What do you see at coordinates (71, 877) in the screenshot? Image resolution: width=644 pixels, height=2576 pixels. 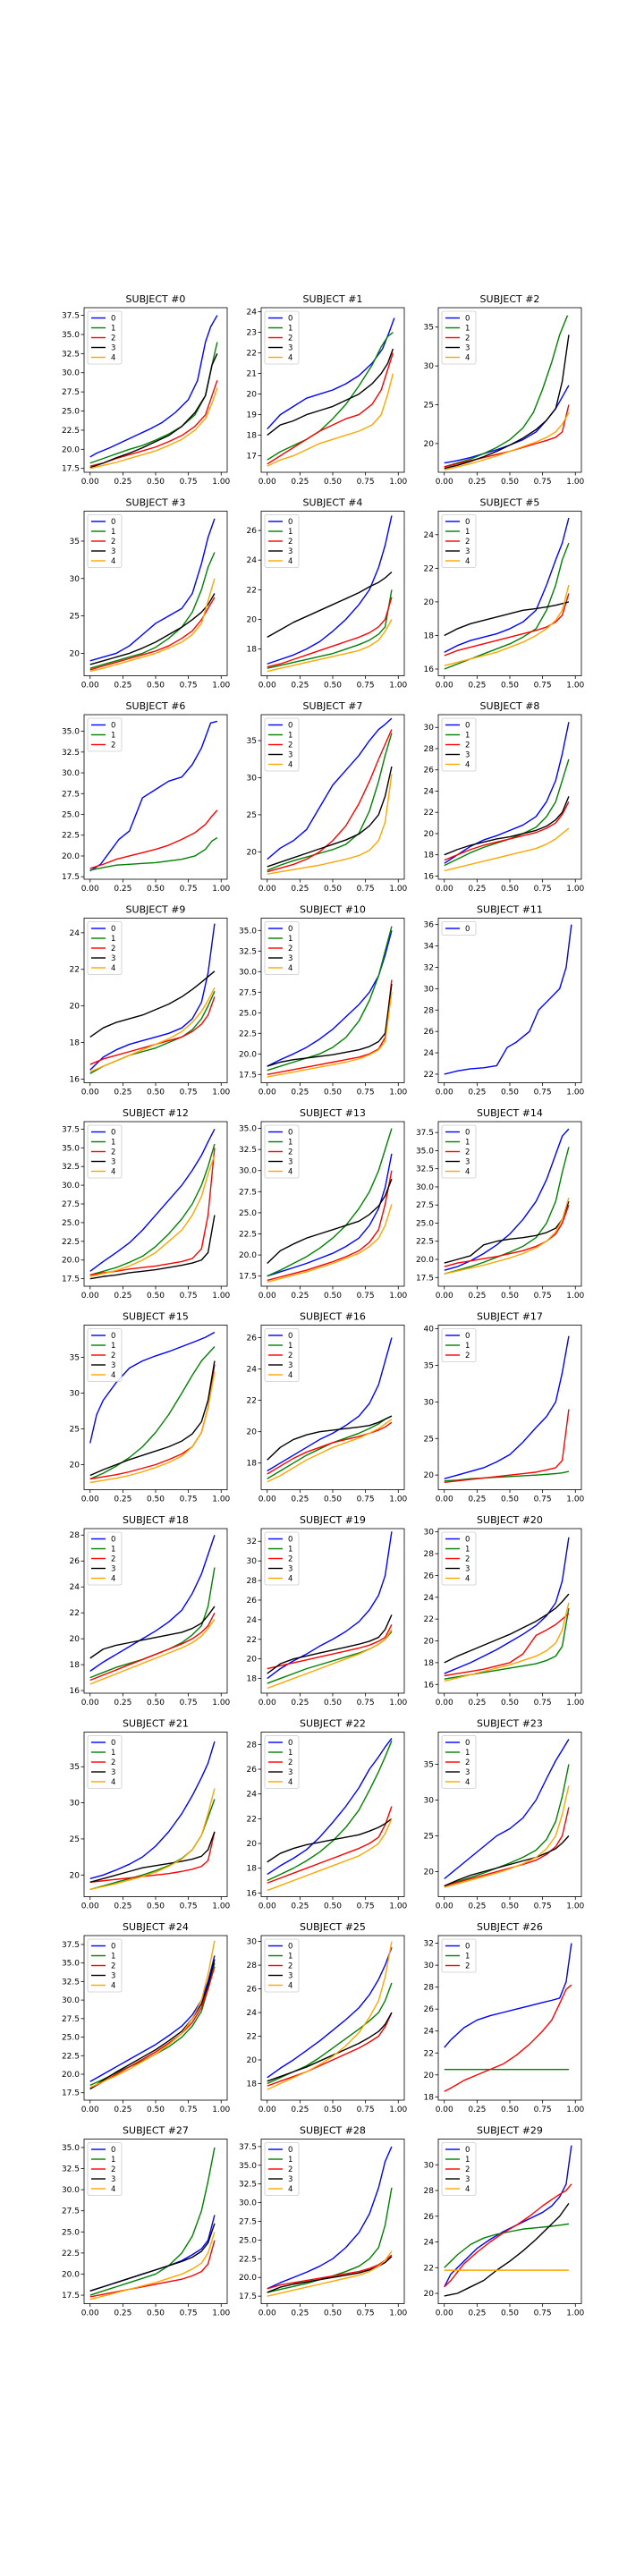 I see `y-tick-label: 17.5` at bounding box center [71, 877].